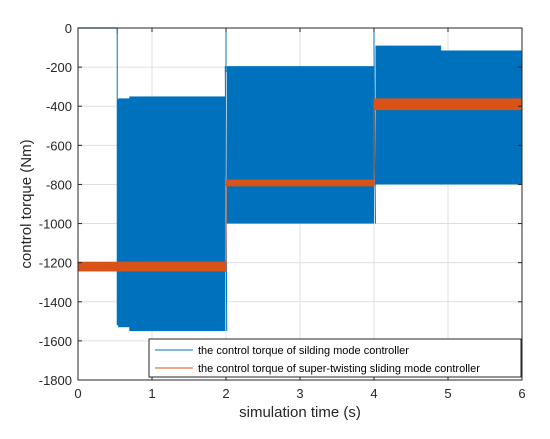 Image resolution: width=550 pixels, height=439 pixels. Describe the element at coordinates (59, 184) in the screenshot. I see `y-tick-label: -800` at that location.